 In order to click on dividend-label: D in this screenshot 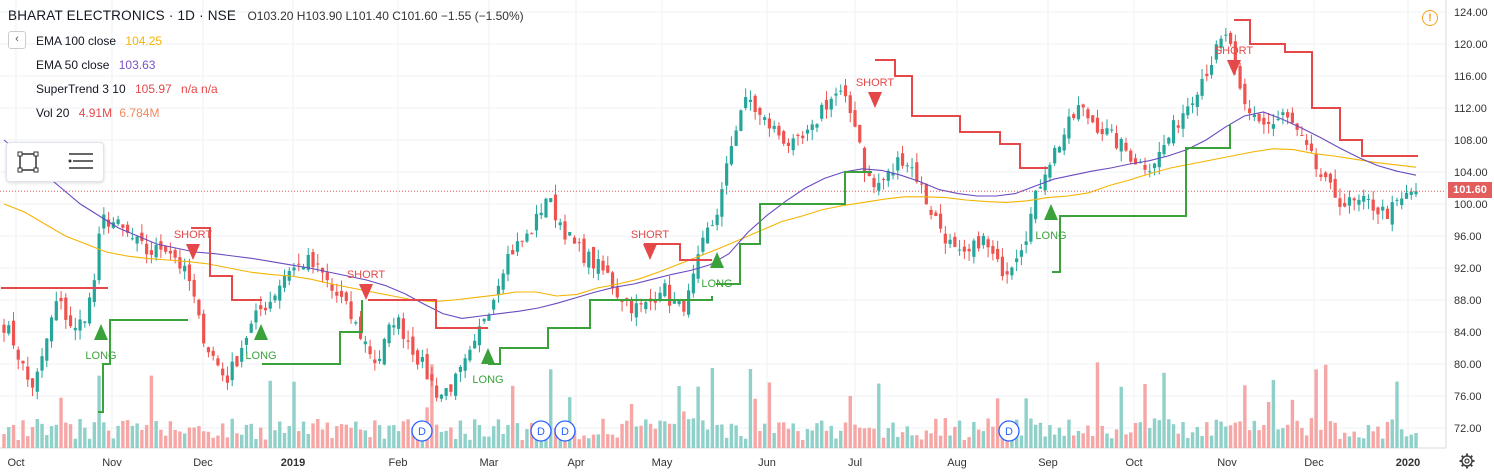, I will do `click(565, 432)`.